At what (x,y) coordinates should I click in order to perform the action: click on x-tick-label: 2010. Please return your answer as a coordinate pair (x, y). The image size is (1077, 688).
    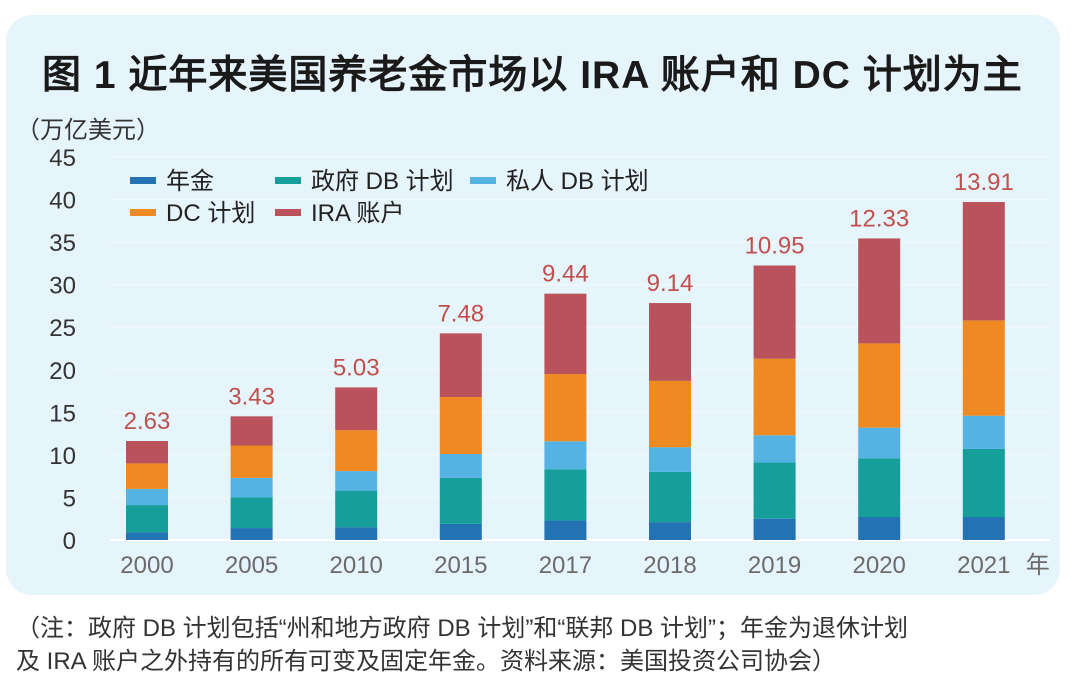
    Looking at the image, I should click on (356, 565).